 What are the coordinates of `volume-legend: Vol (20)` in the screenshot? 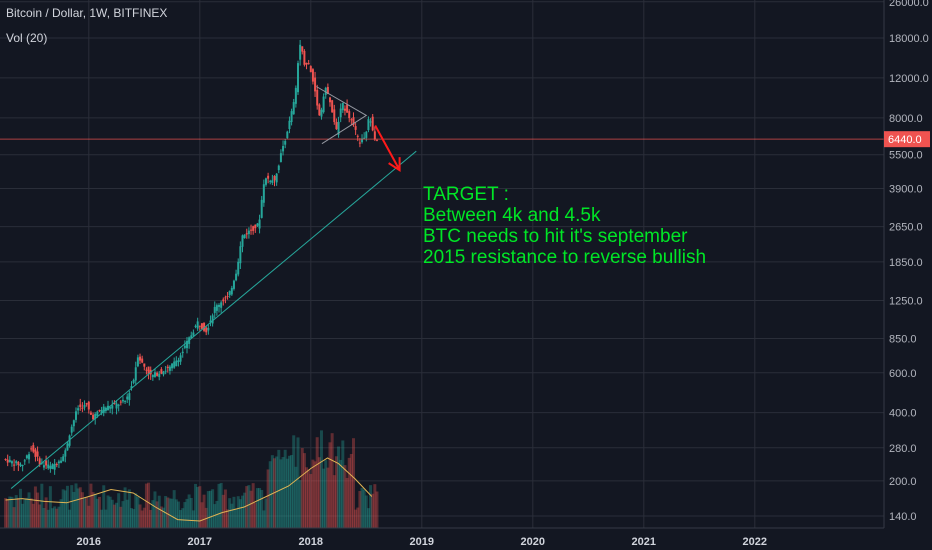 It's located at (27, 38).